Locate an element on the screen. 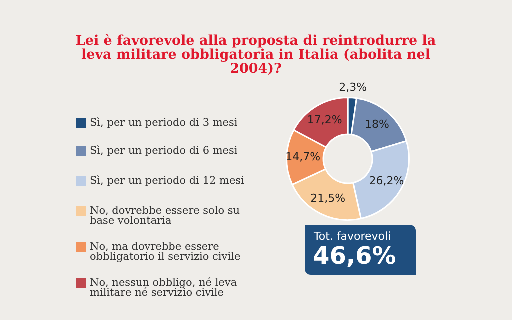  data-label: 17,2% is located at coordinates (324, 119).